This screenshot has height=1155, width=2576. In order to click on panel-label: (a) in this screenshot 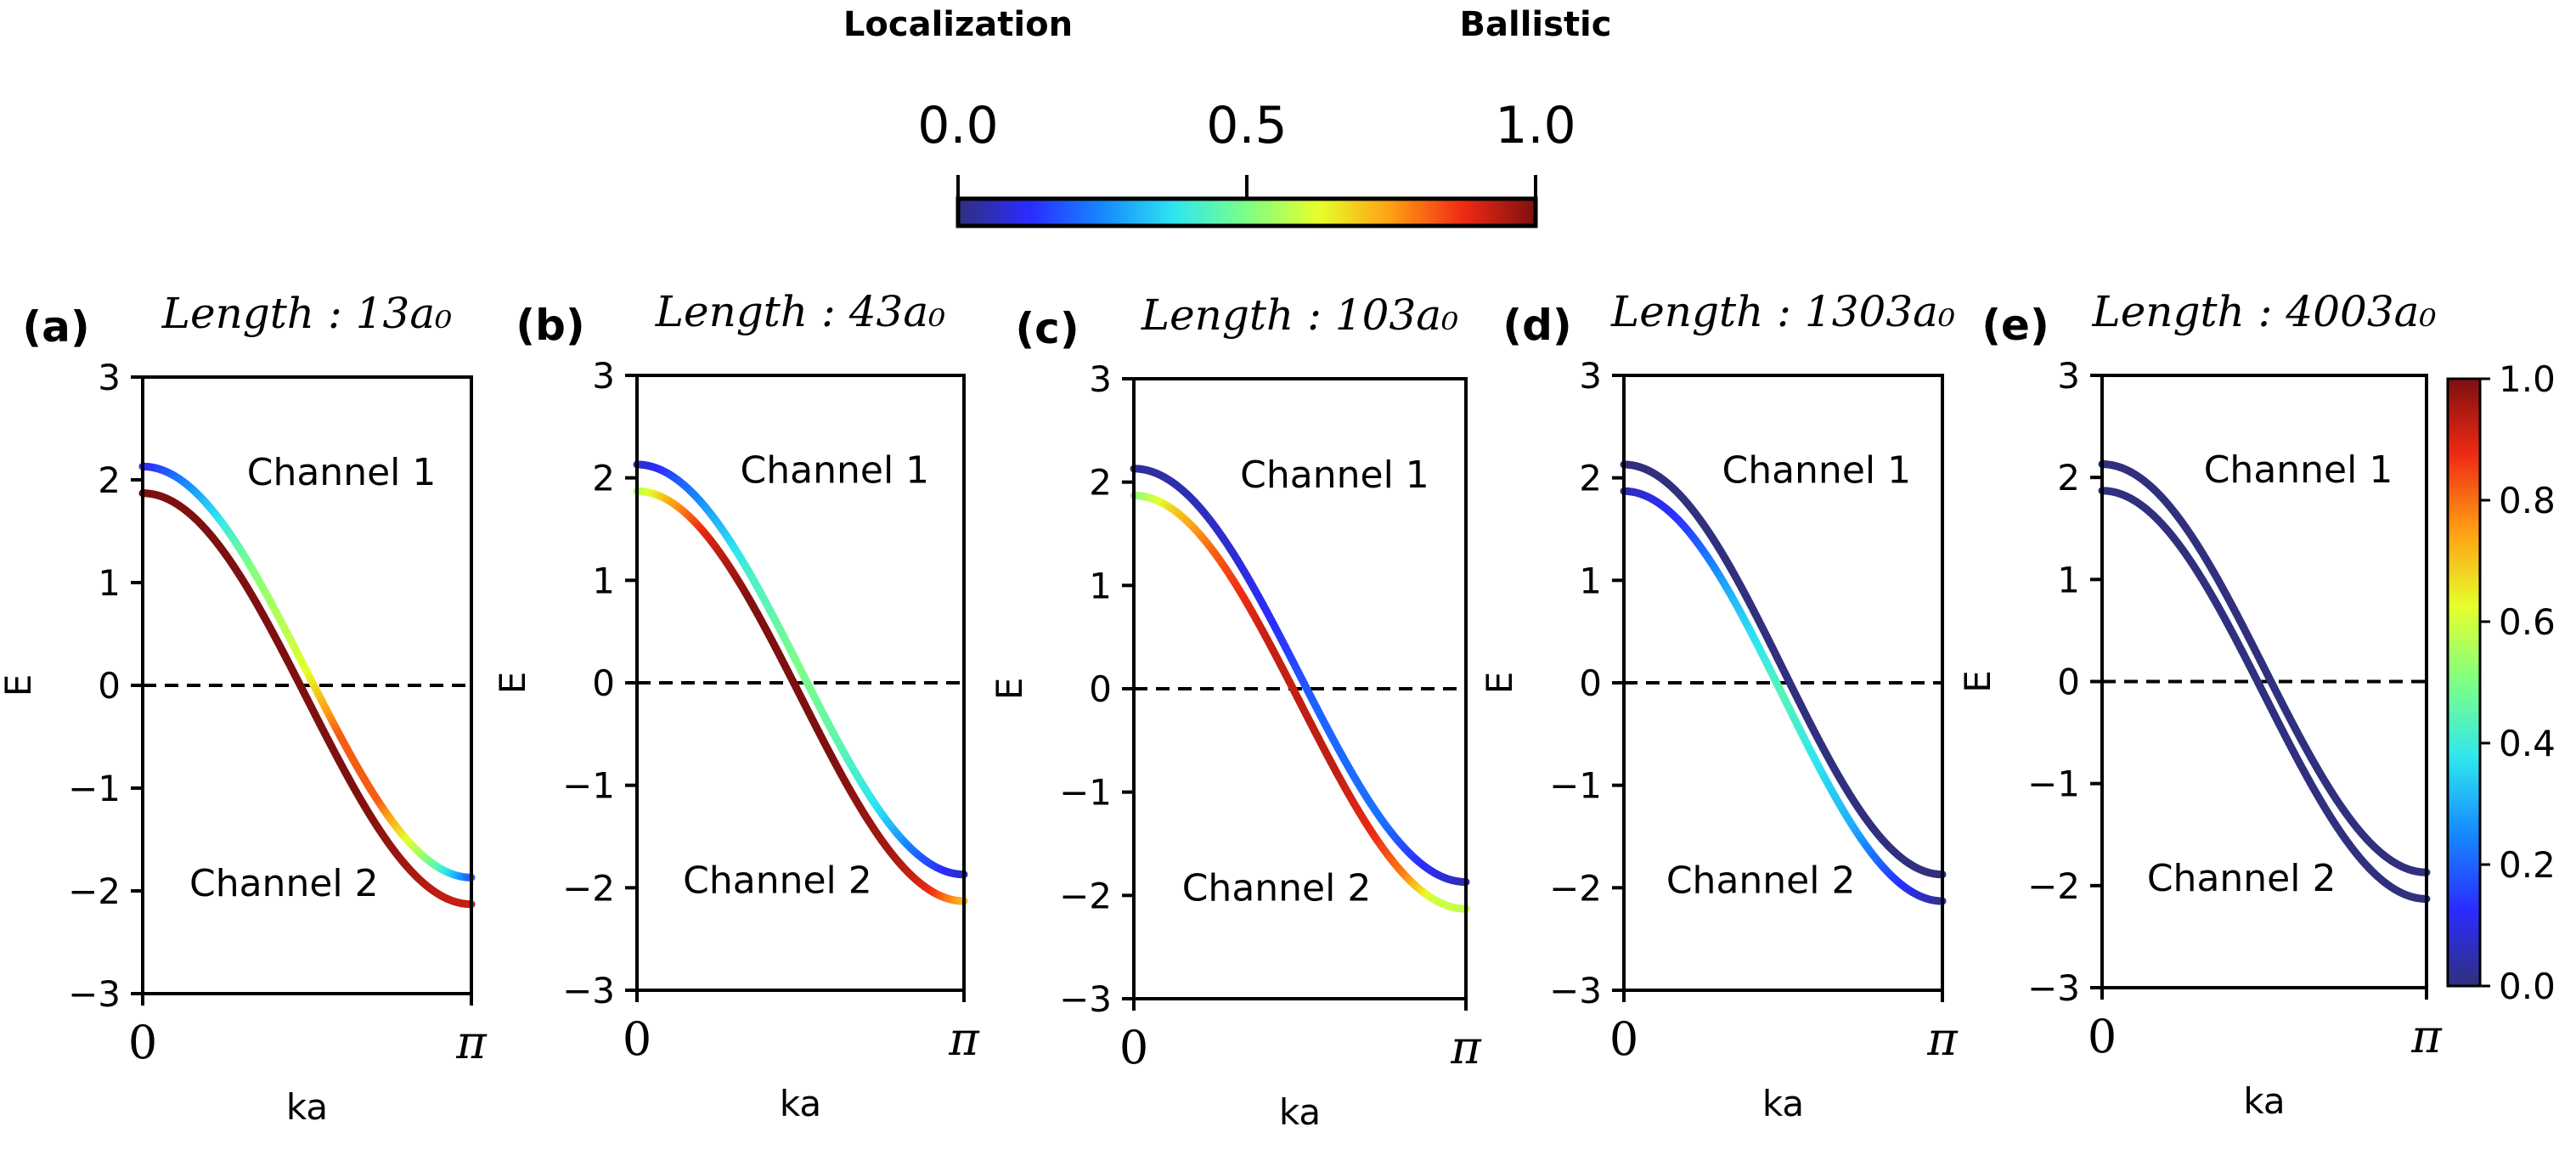, I will do `click(55, 327)`.